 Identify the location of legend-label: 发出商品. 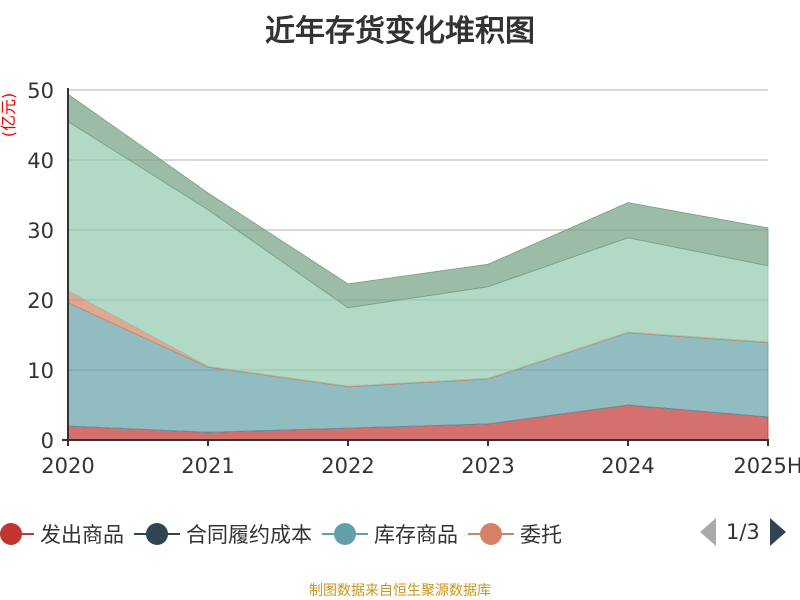
(82, 535).